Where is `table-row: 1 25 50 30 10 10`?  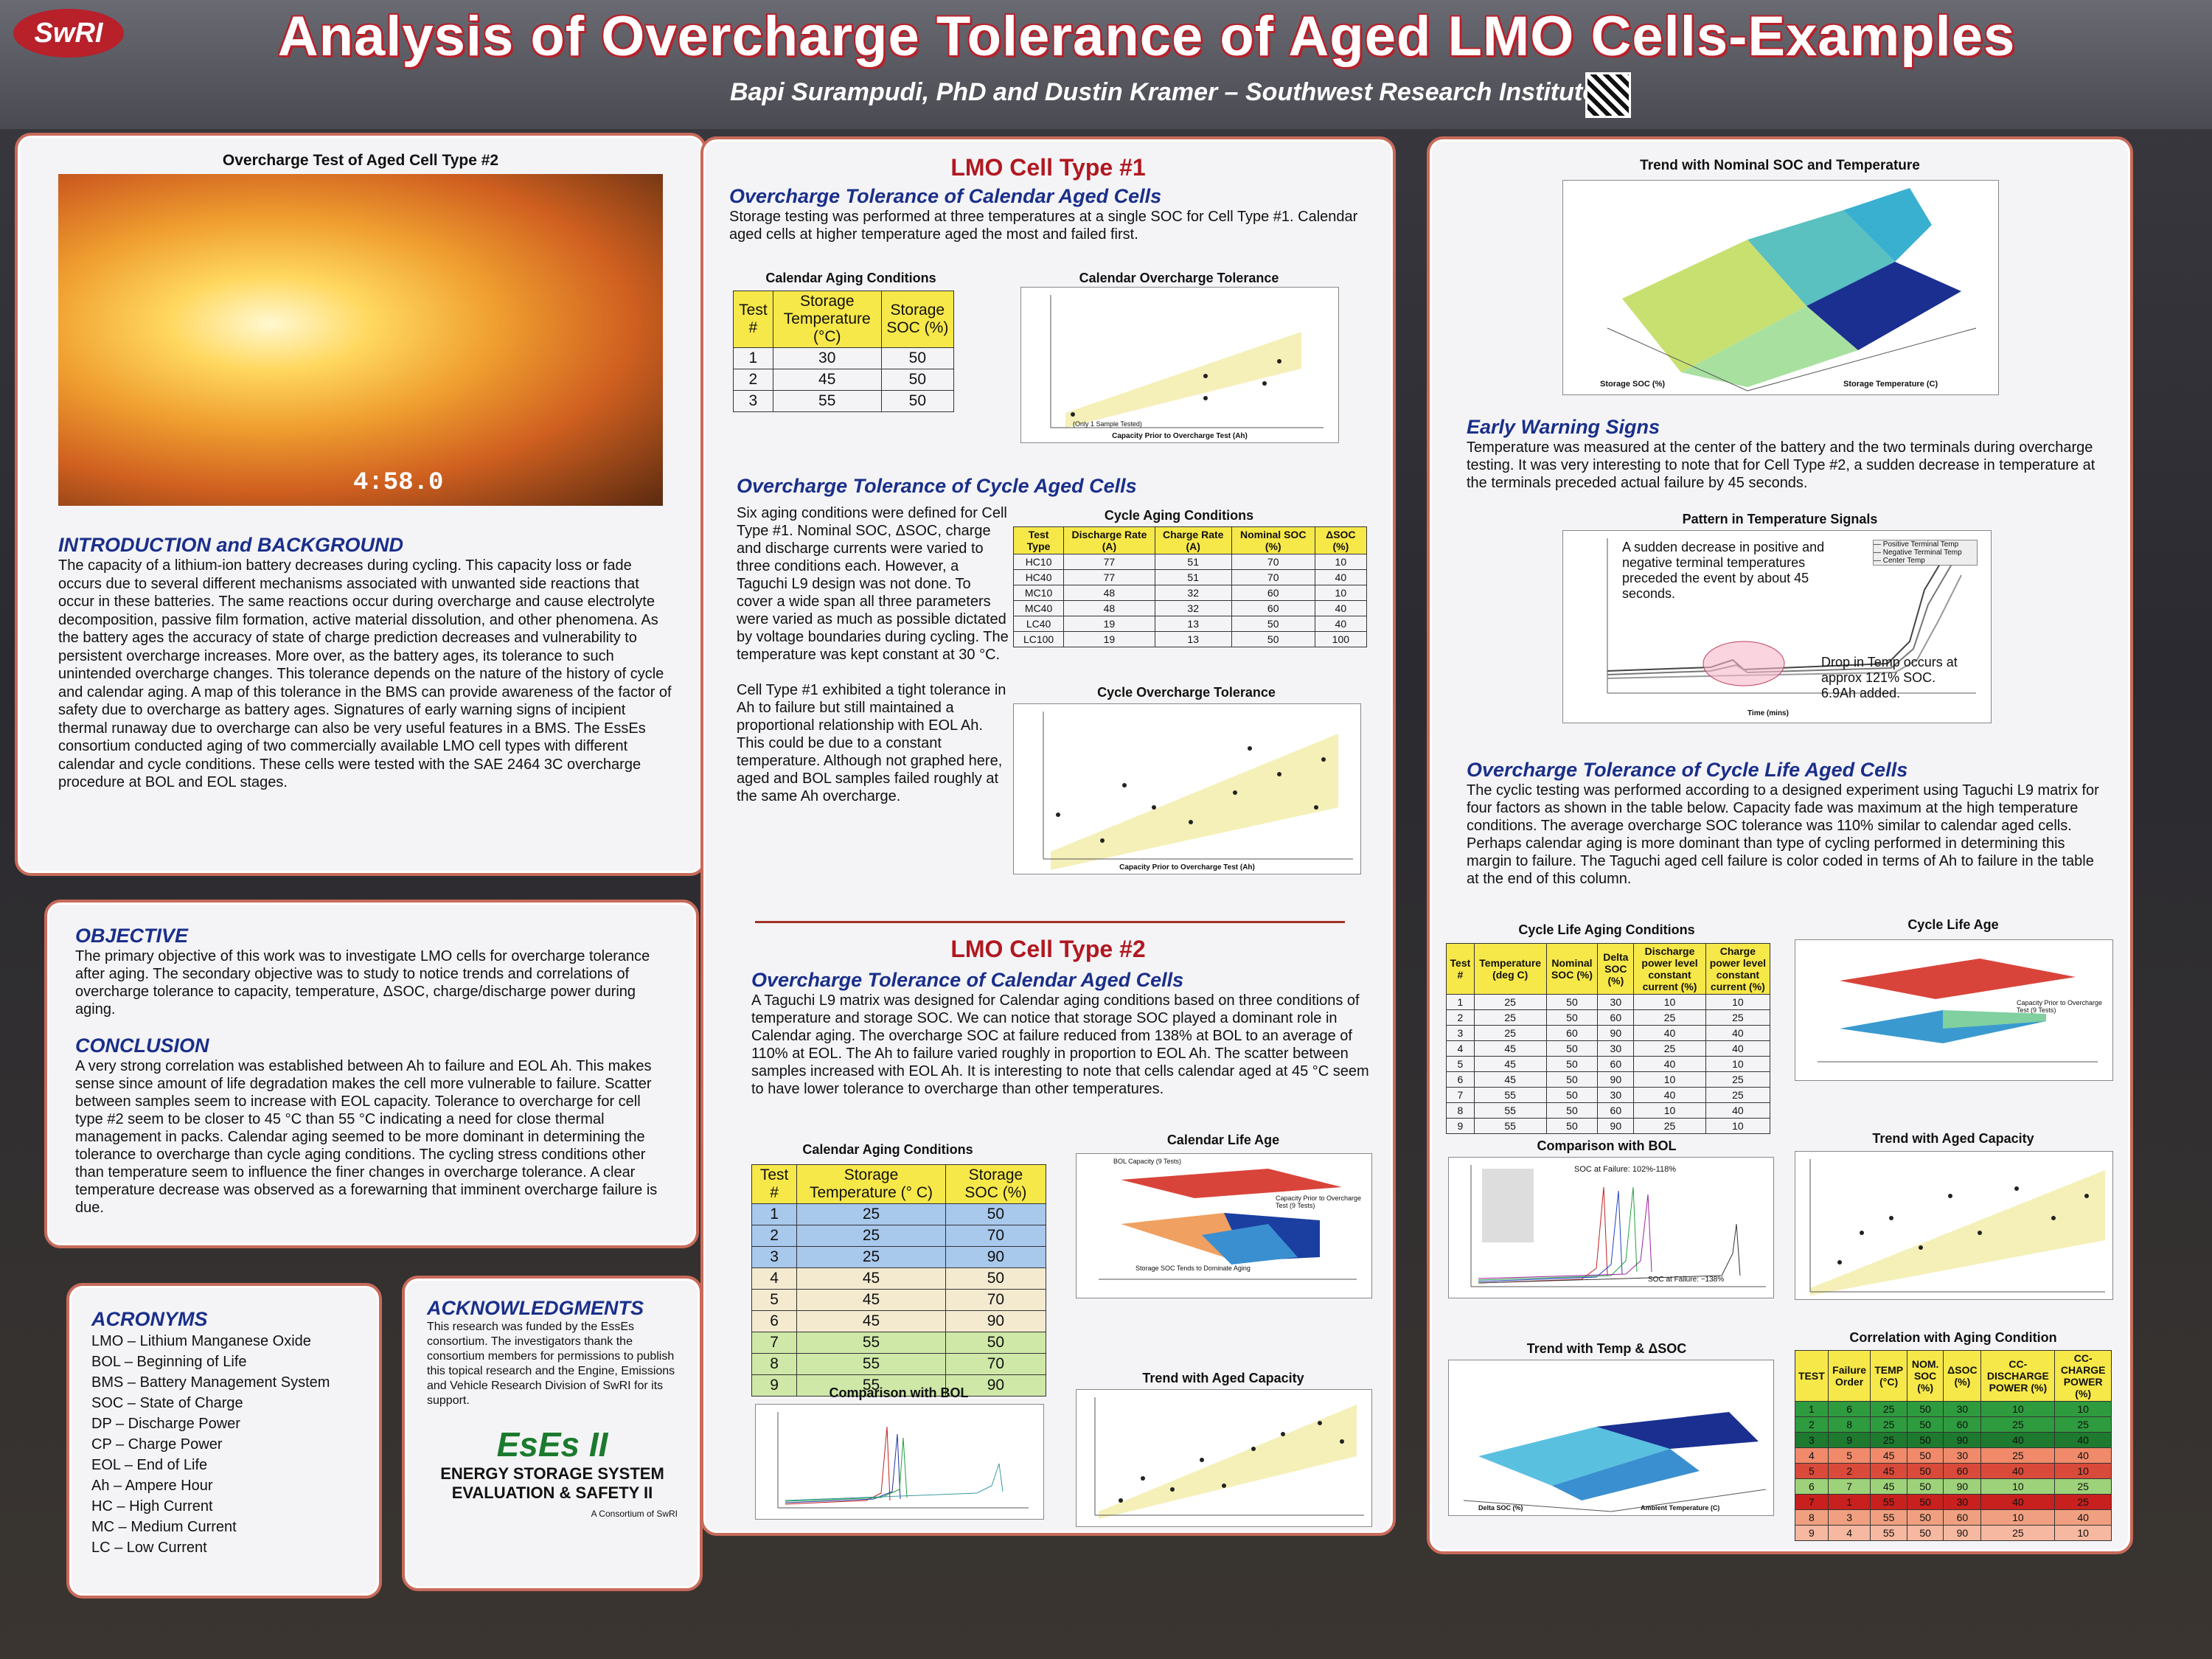
table-row: 1 25 50 30 10 10 is located at coordinates (1608, 1002).